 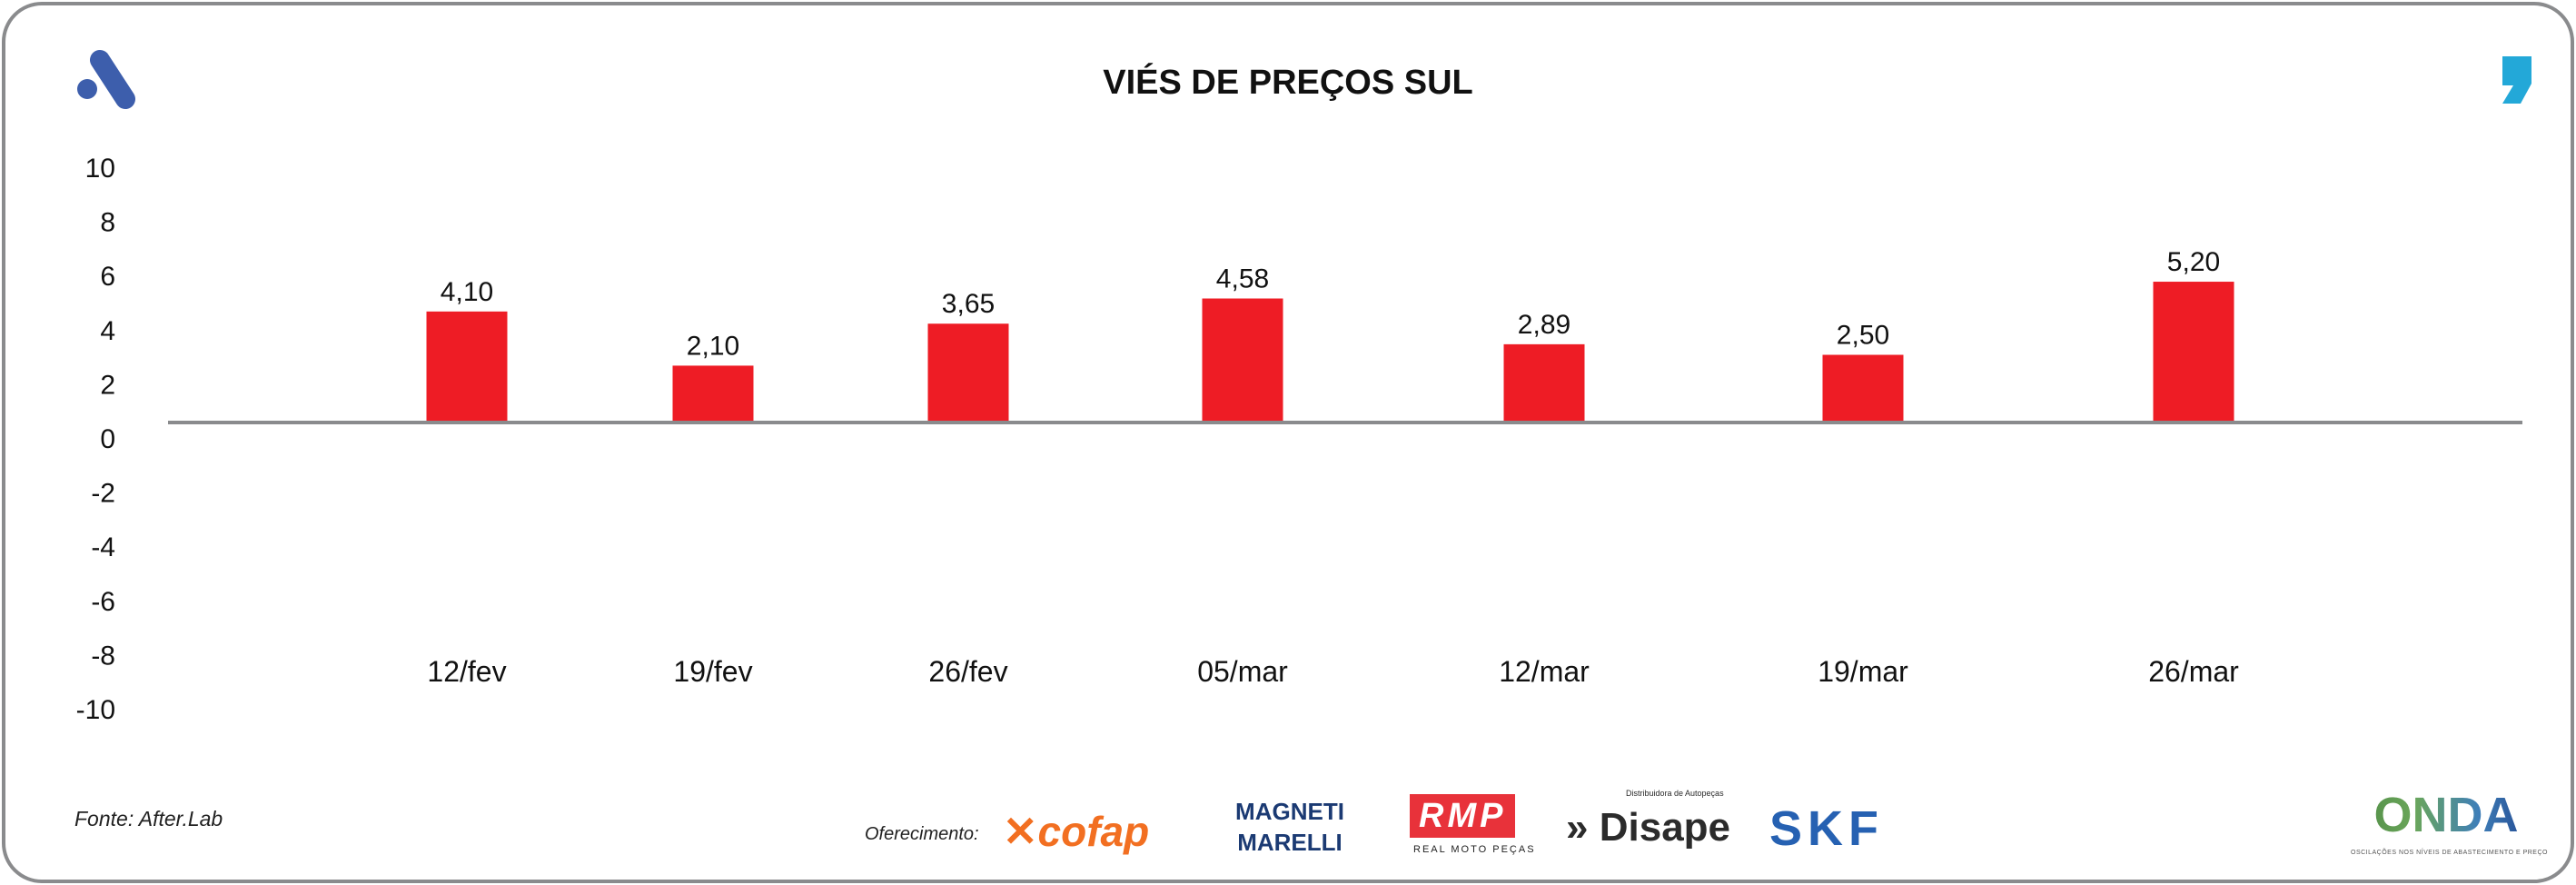 What do you see at coordinates (967, 671) in the screenshot?
I see `x-tick-label: 26/fev` at bounding box center [967, 671].